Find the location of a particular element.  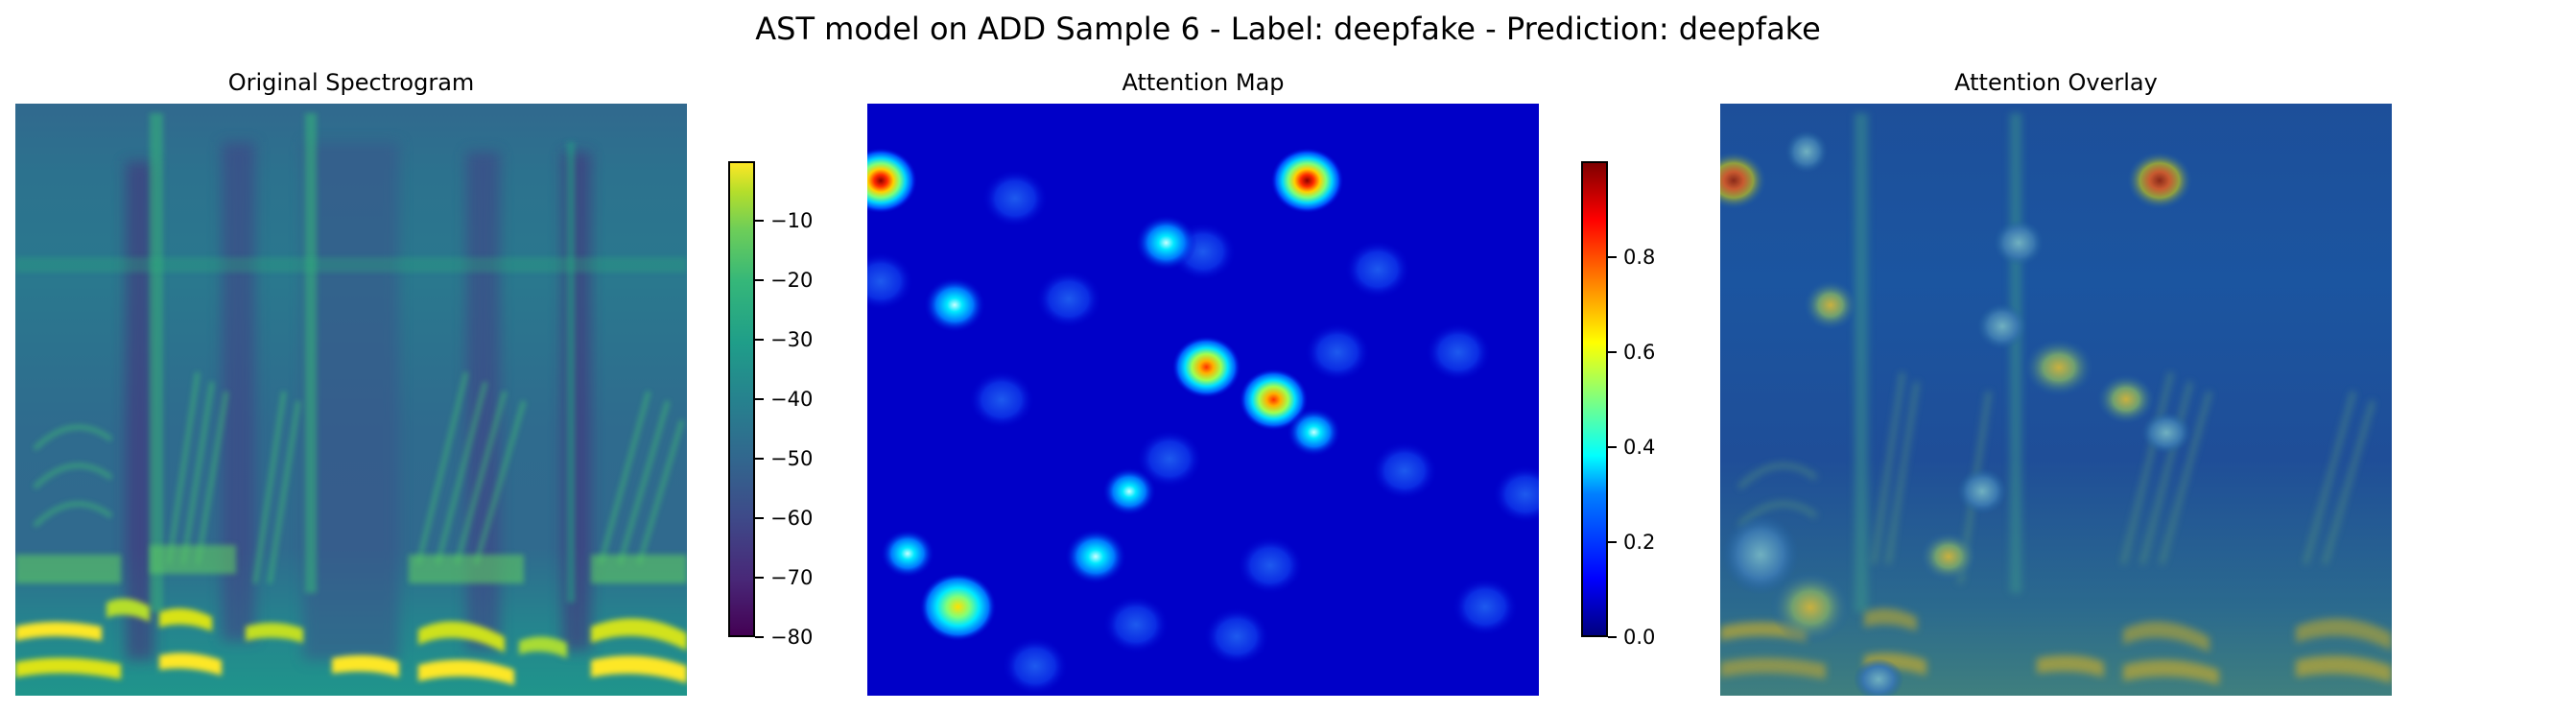

spectrogram-colorbar is located at coordinates (741, 399).